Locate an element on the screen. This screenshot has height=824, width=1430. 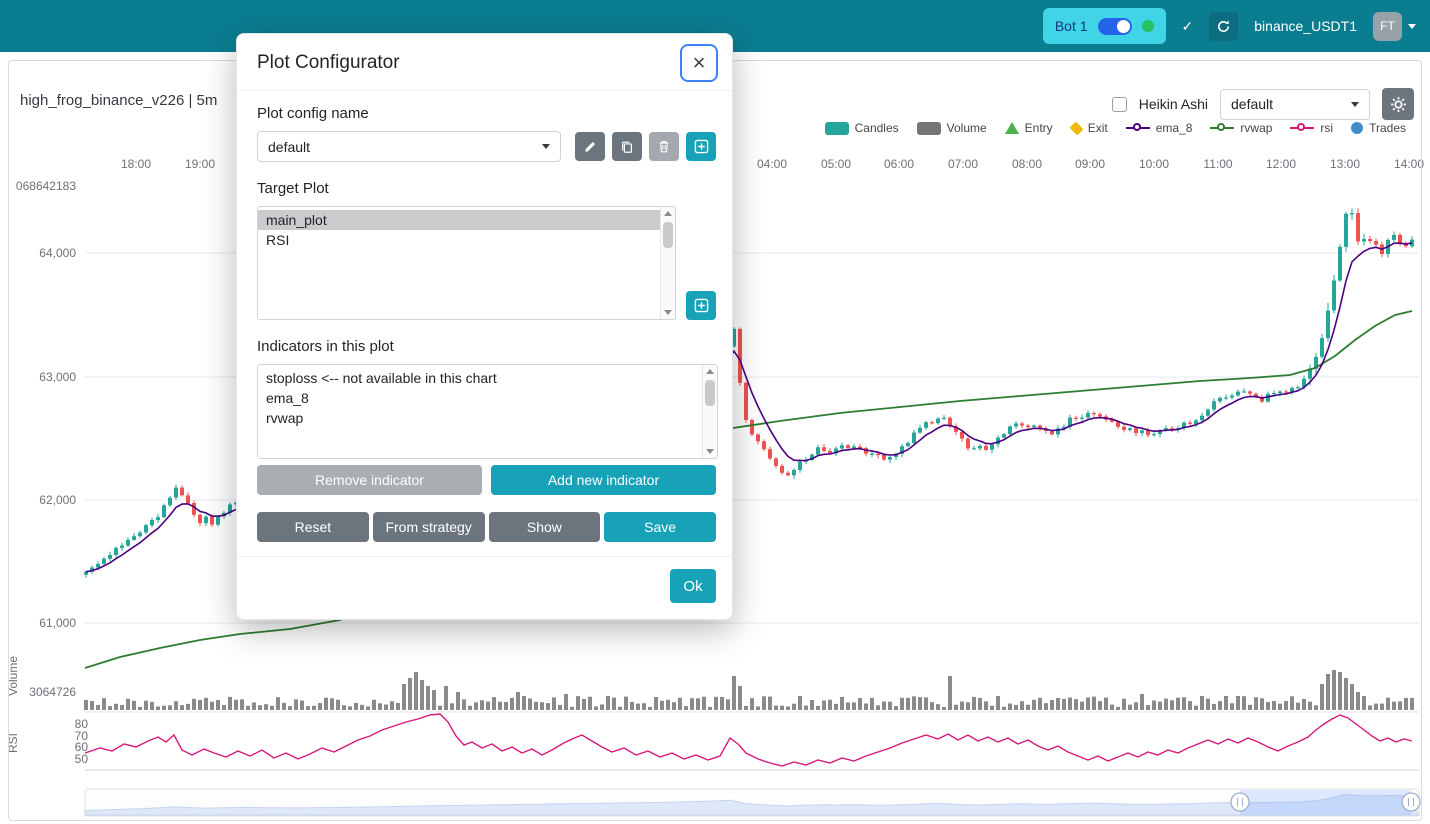
save-button: Save is located at coordinates (660, 527).